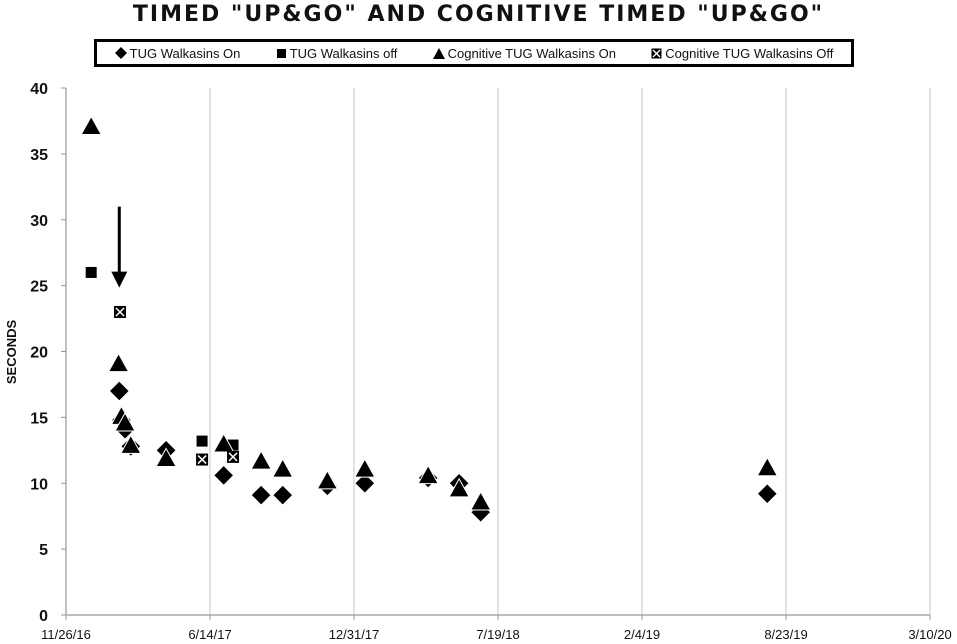 This screenshot has height=644, width=957. I want to click on legend-item-tug-off: TUG Walkasins off, so click(337, 53).